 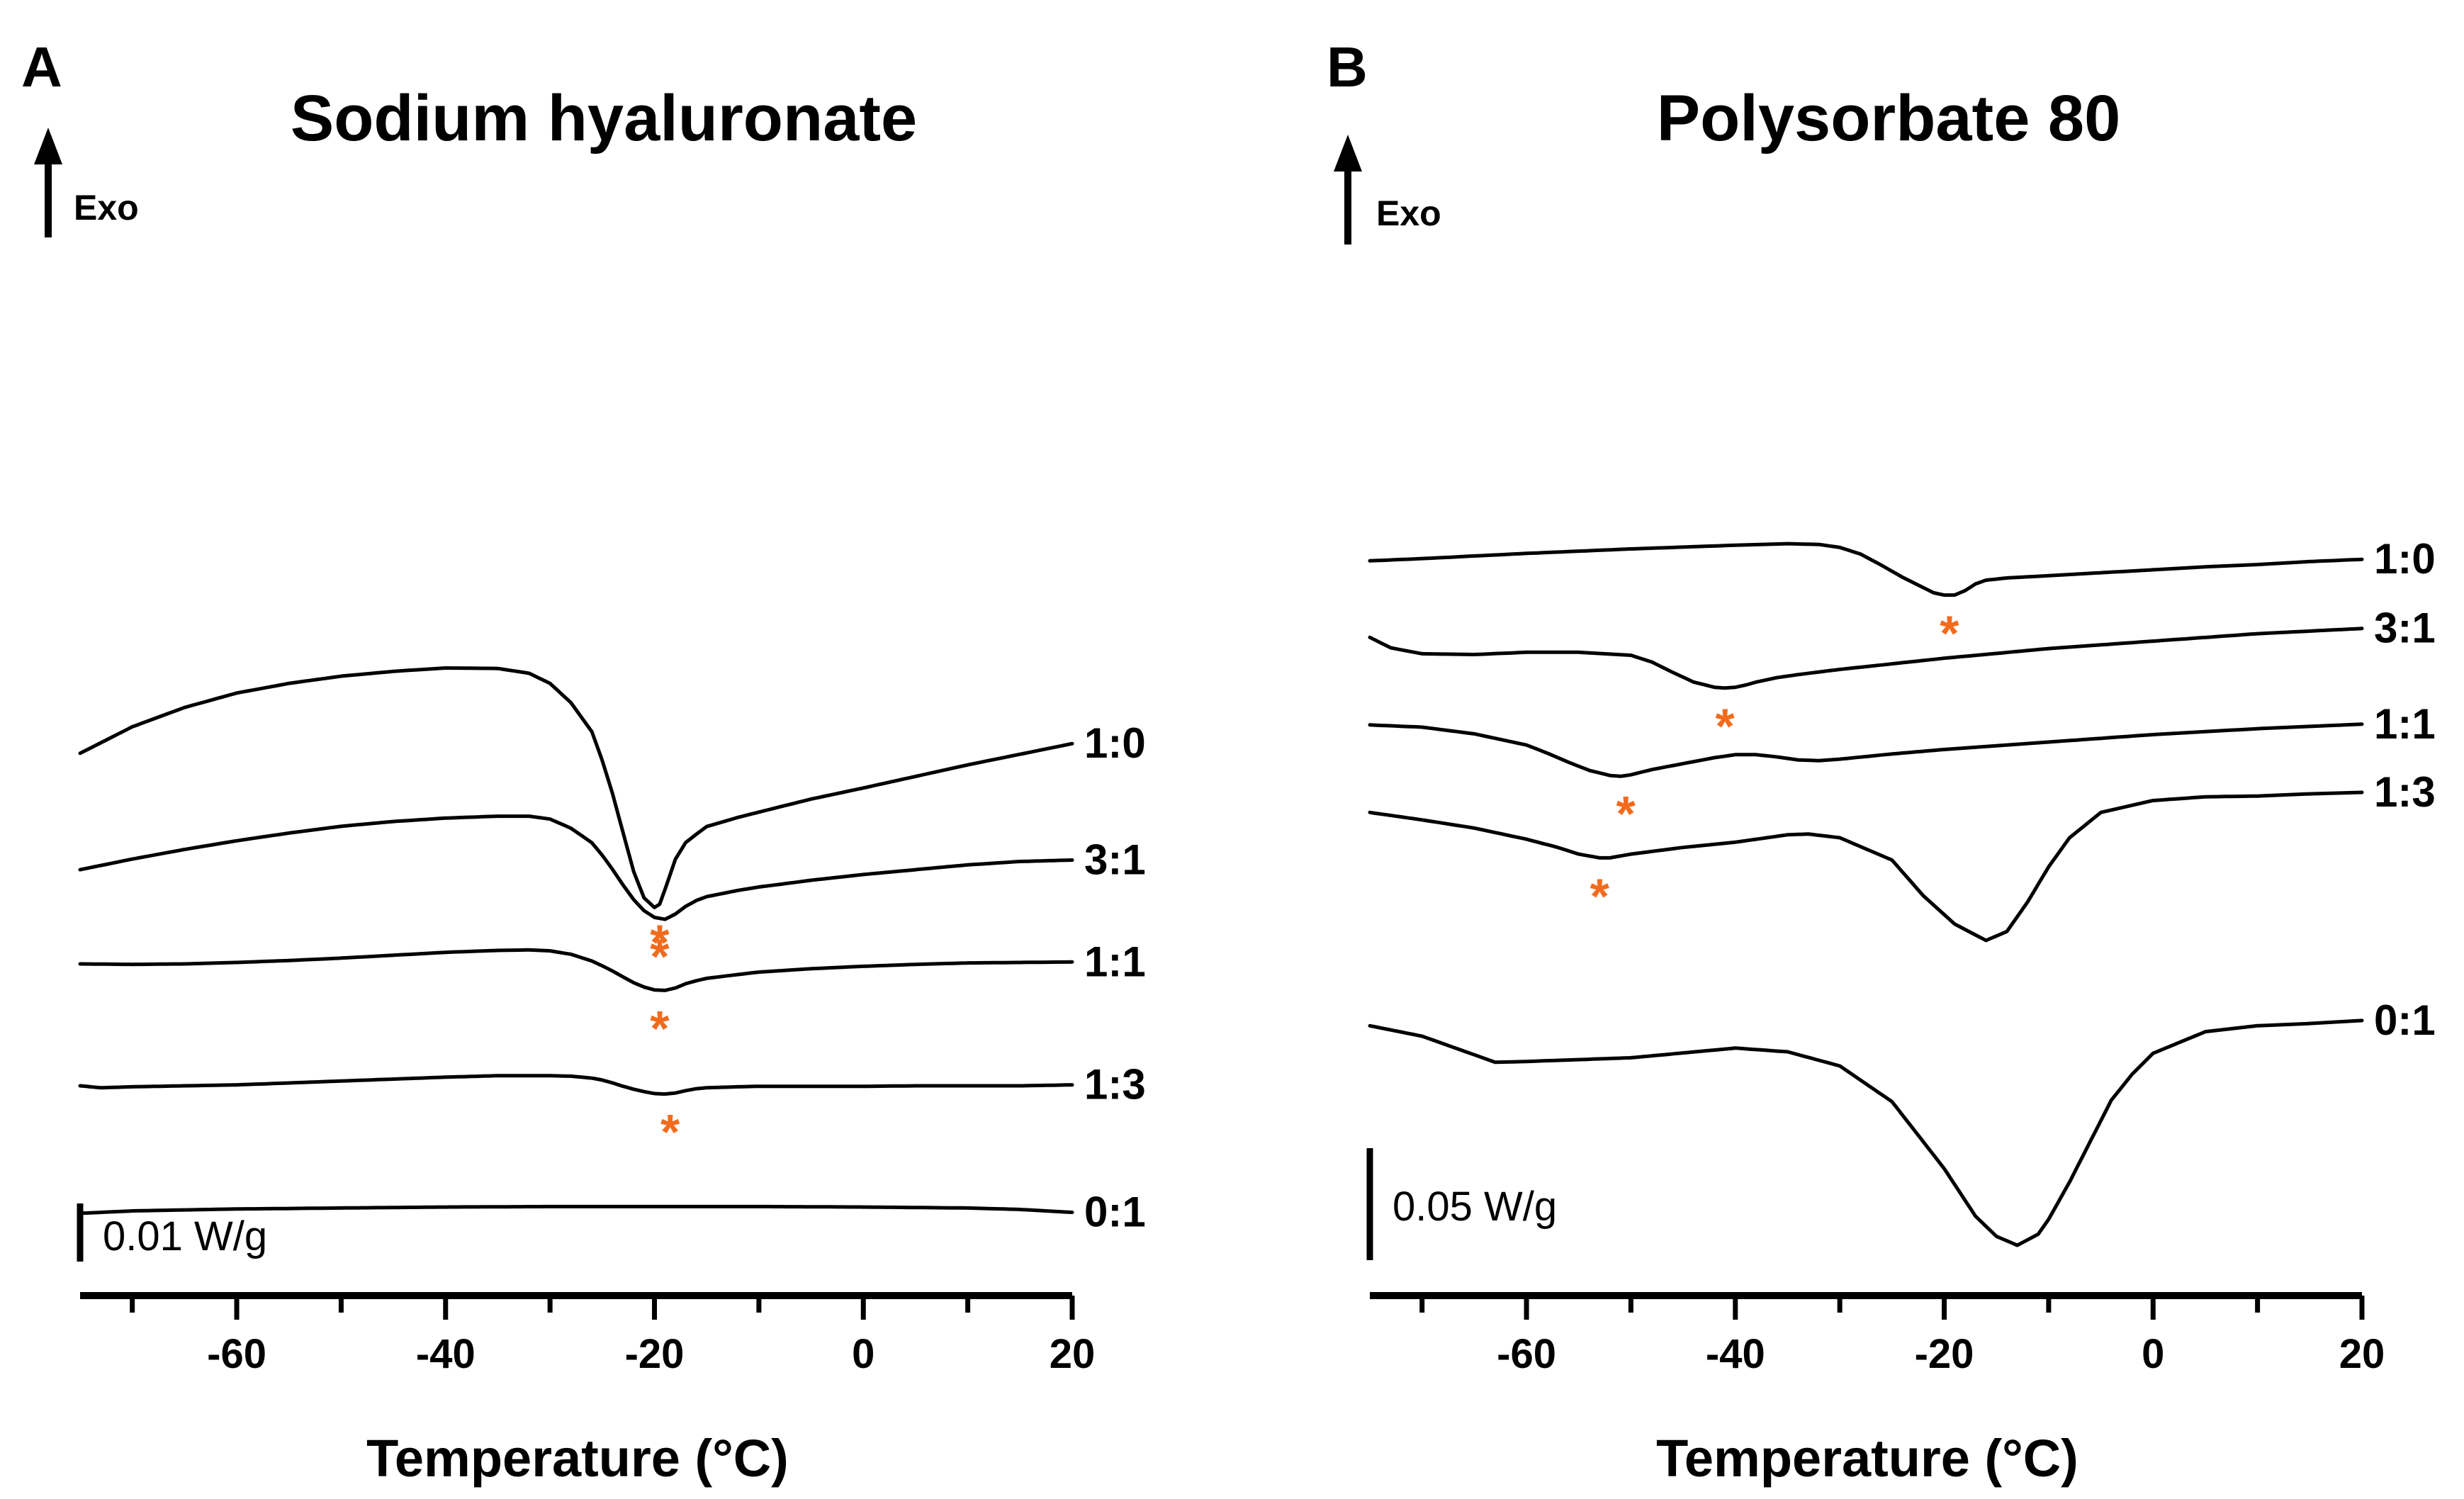 I want to click on panel-a-exo-label: Exo, so click(x=106, y=208).